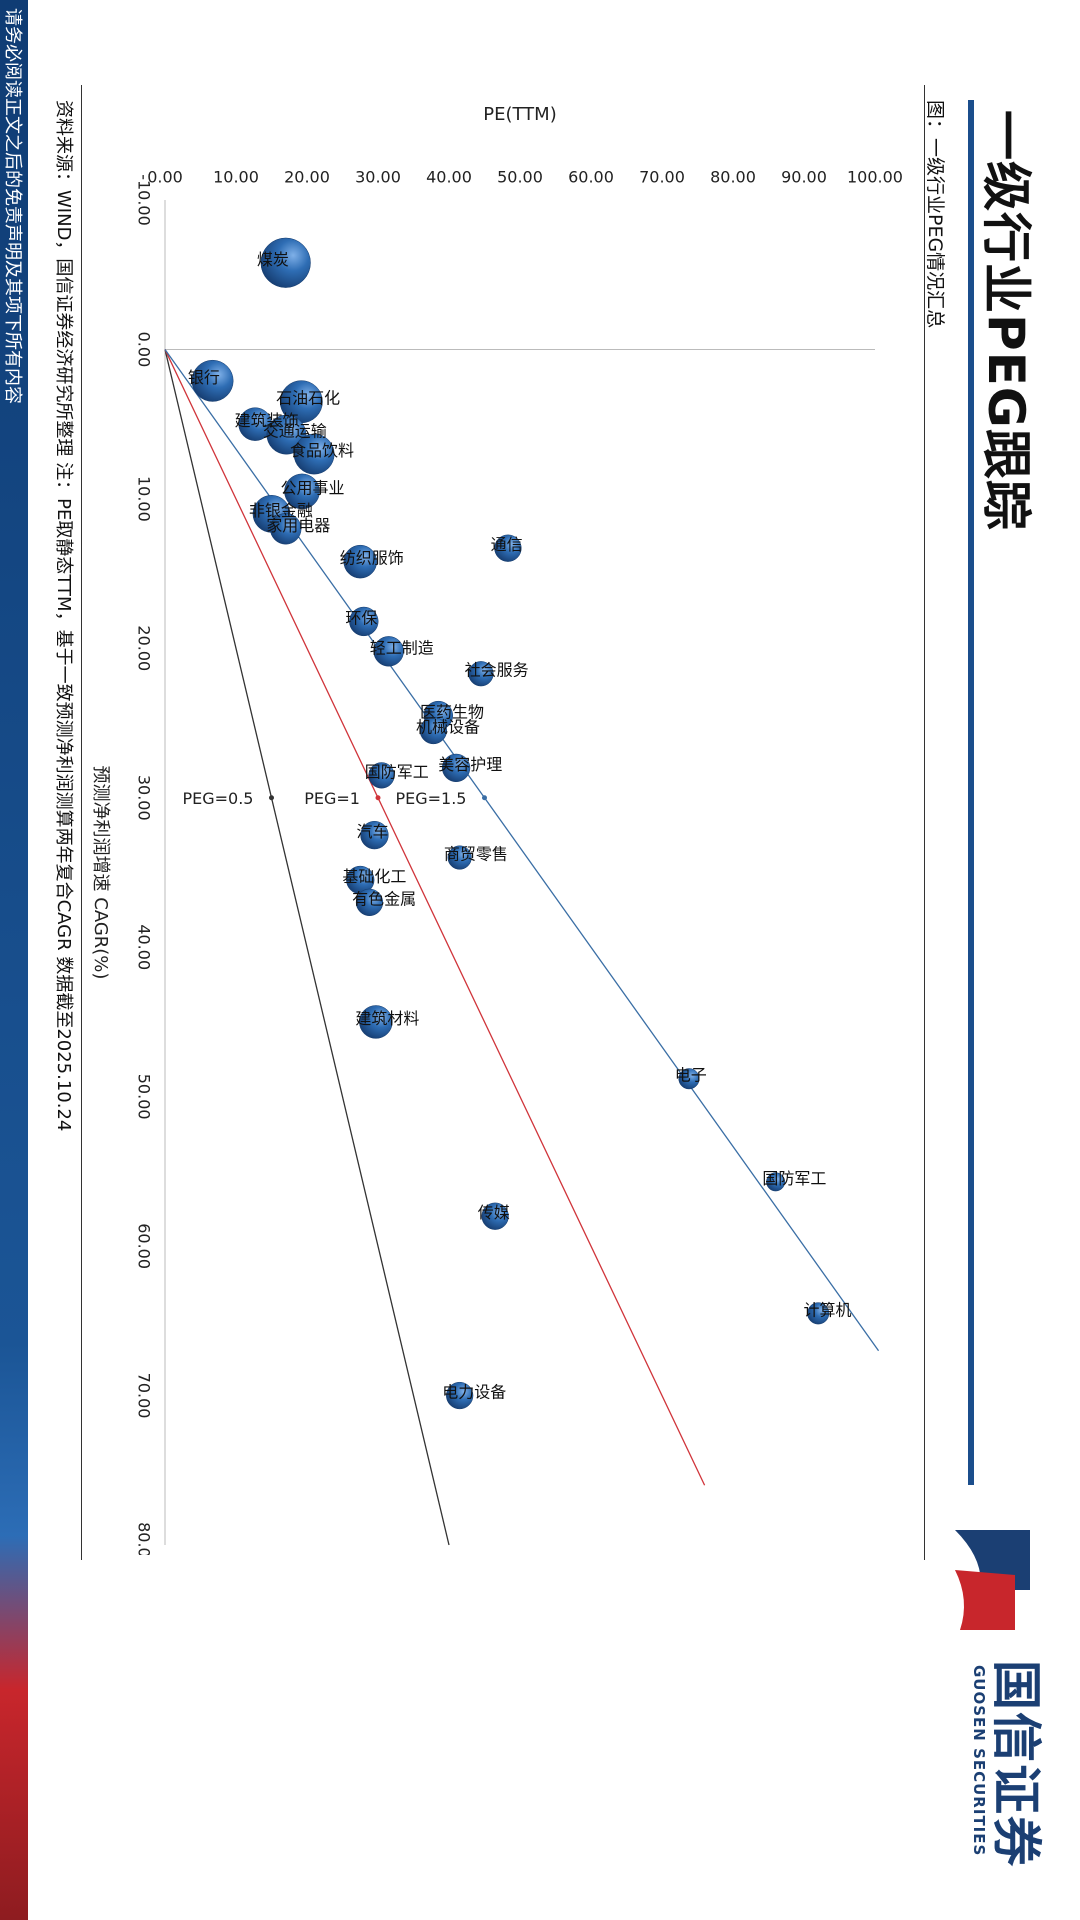 The width and height of the screenshot is (1080, 1920). I want to click on x-tick-label: 50.00, so click(144, 1097).